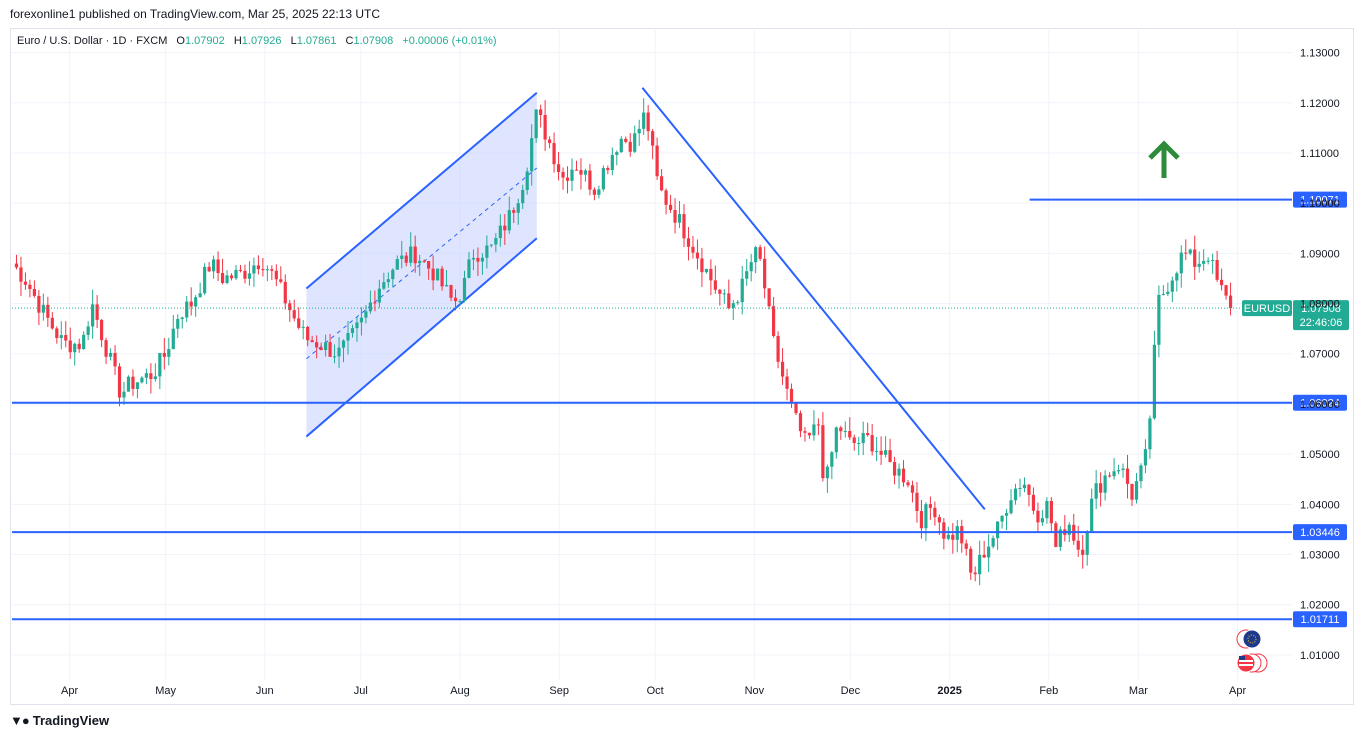 The width and height of the screenshot is (1364, 740). Describe the element at coordinates (1252, 663) in the screenshot. I see `us-flag-icon` at that location.